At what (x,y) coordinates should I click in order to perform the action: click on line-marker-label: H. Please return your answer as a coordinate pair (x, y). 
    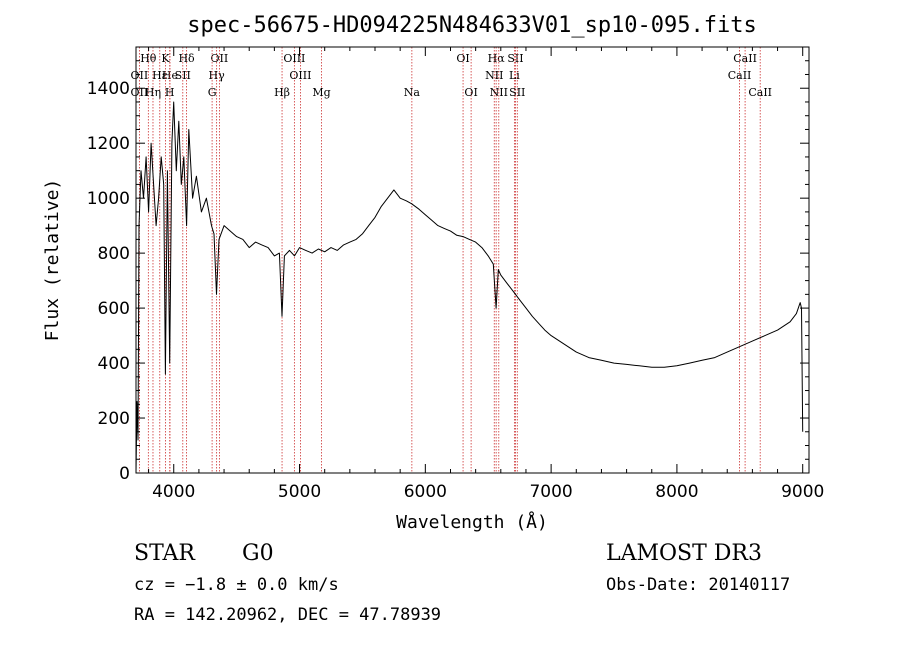
    Looking at the image, I should click on (170, 92).